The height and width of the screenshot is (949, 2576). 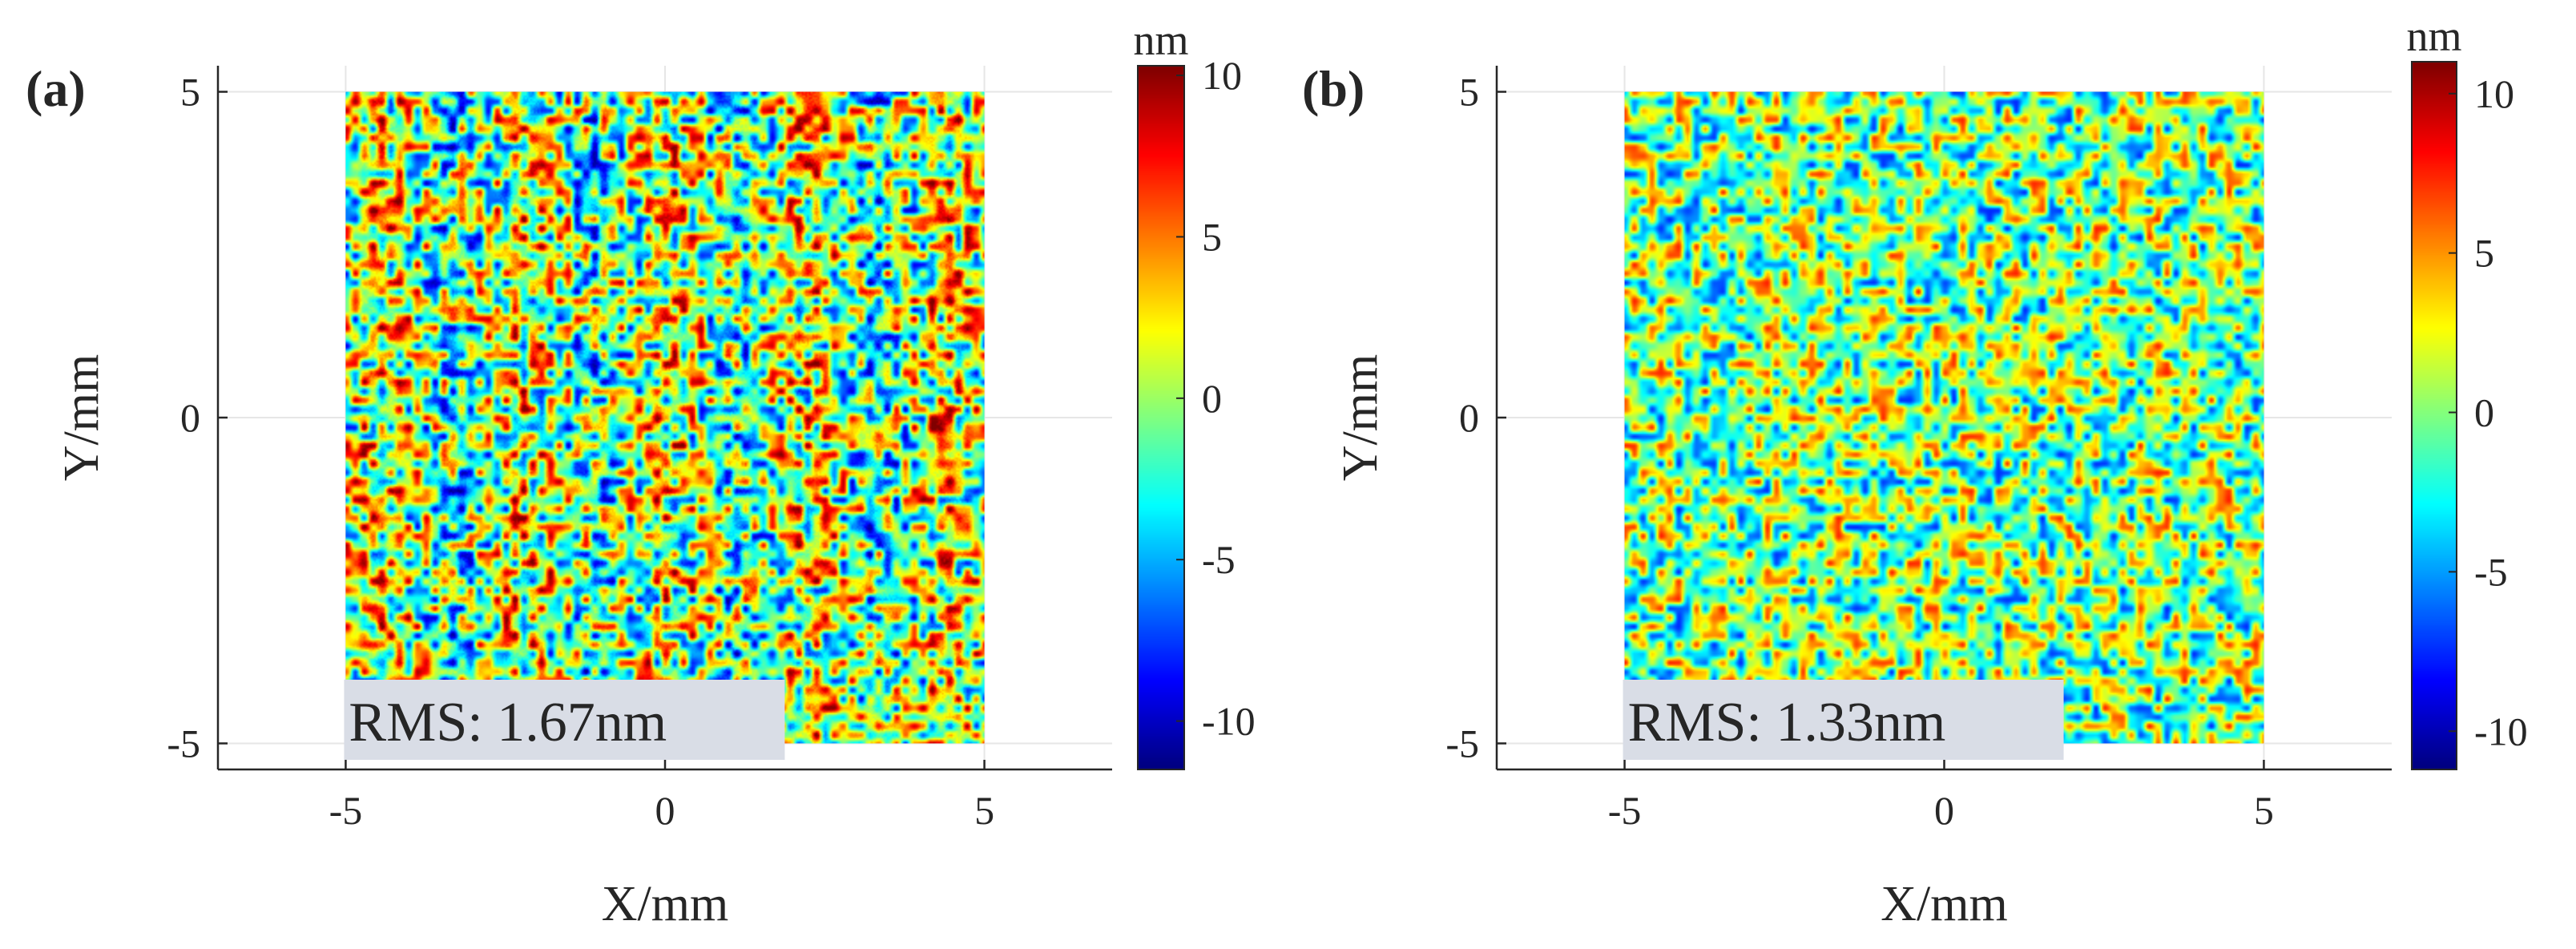 What do you see at coordinates (508, 722) in the screenshot?
I see `rms-annotation: RMS: 1.67nm` at bounding box center [508, 722].